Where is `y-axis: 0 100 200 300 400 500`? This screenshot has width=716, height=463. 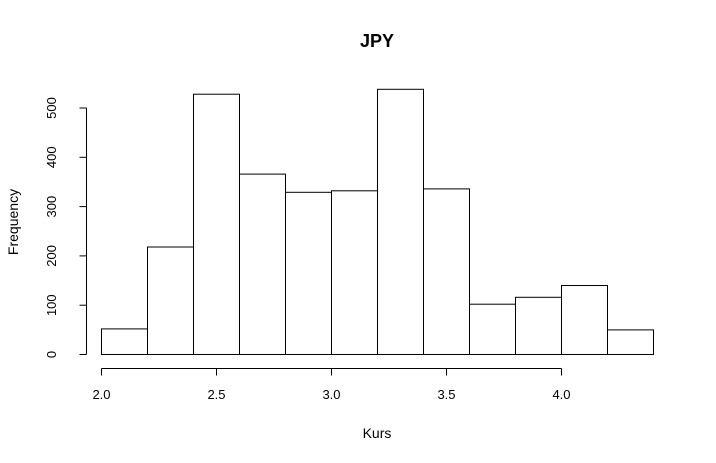 y-axis: 0 100 200 300 400 500 is located at coordinates (65, 227).